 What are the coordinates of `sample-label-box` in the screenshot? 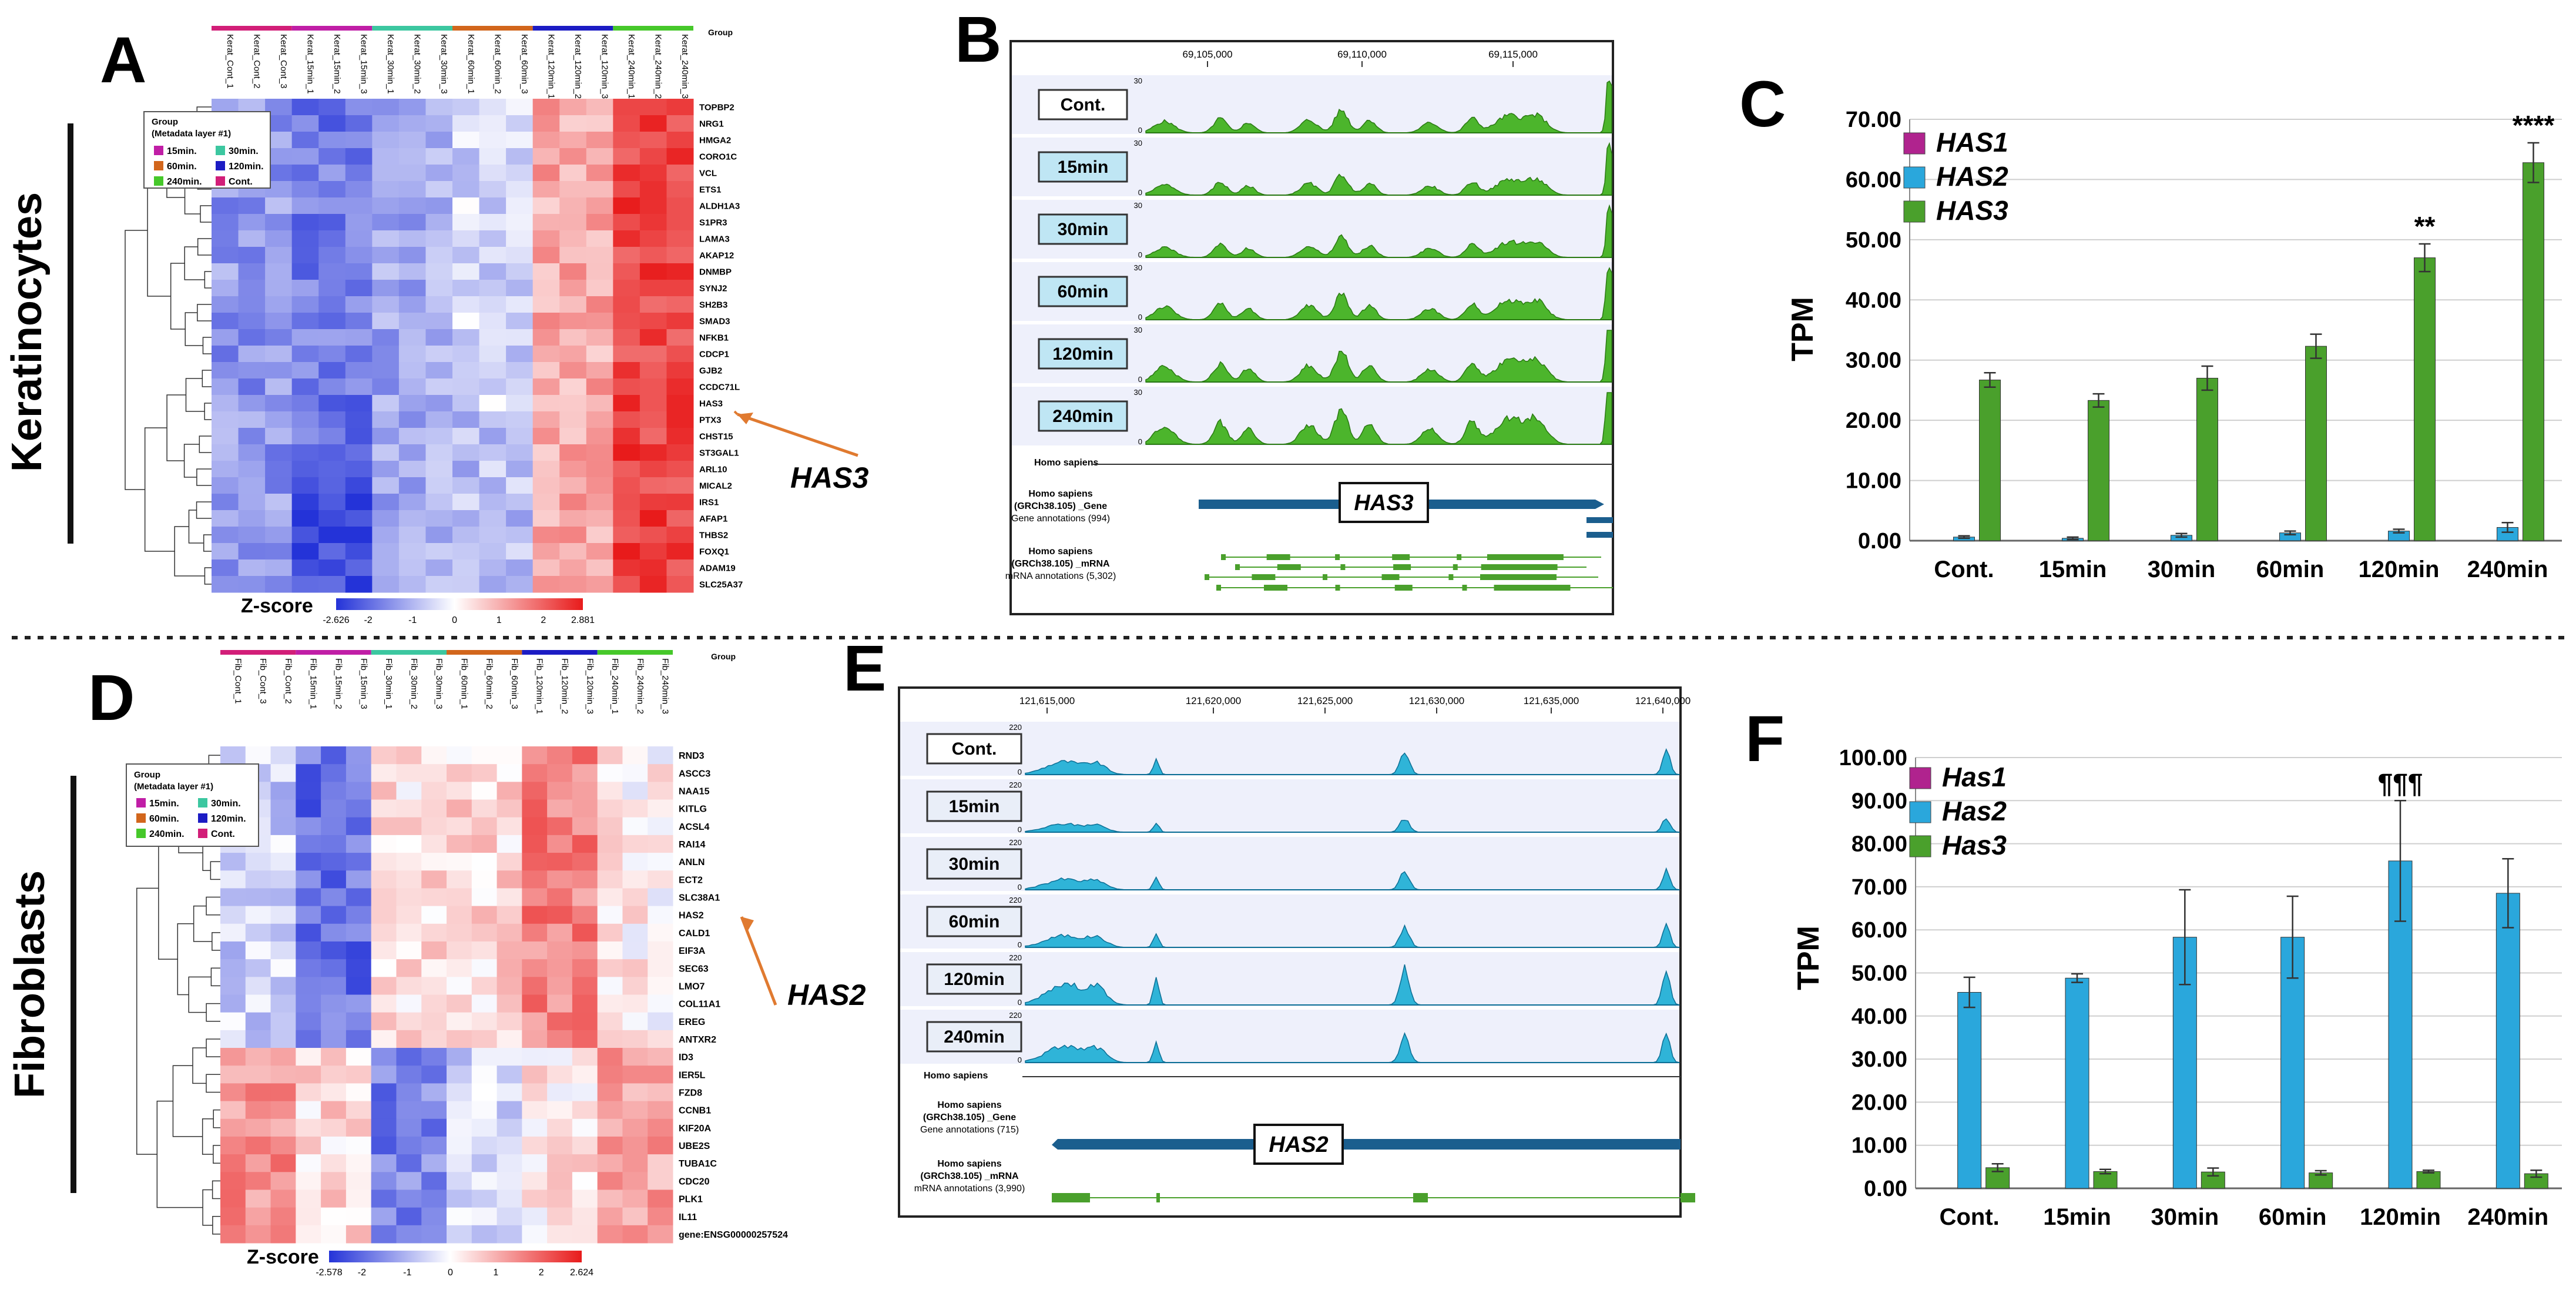 It's located at (974, 921).